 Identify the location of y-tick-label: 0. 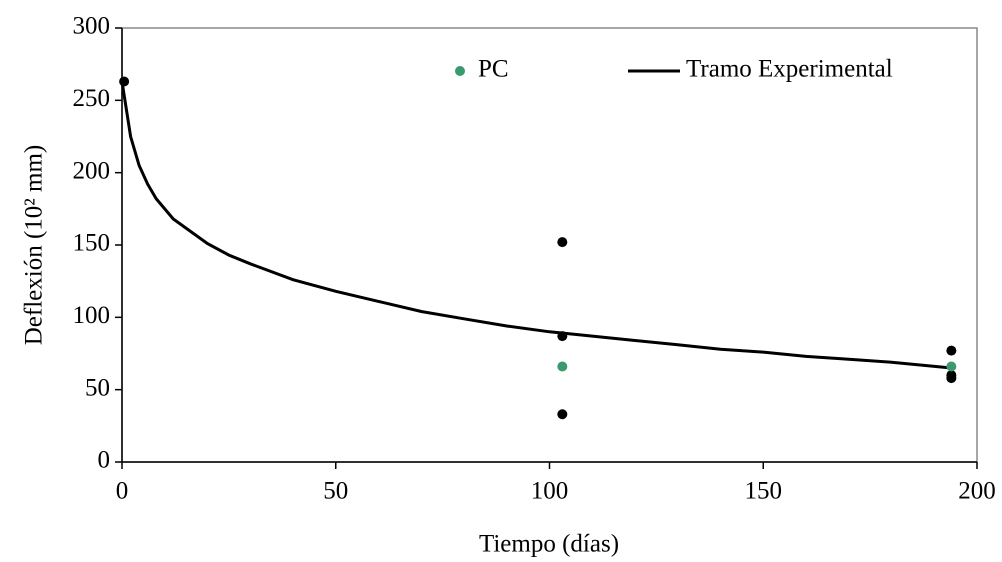
(104, 460).